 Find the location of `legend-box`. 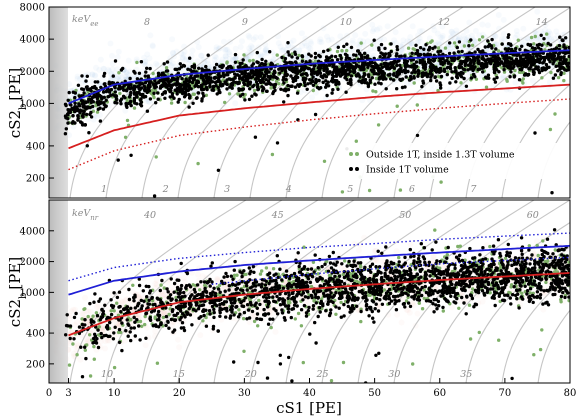

legend-box is located at coordinates (454, 161).